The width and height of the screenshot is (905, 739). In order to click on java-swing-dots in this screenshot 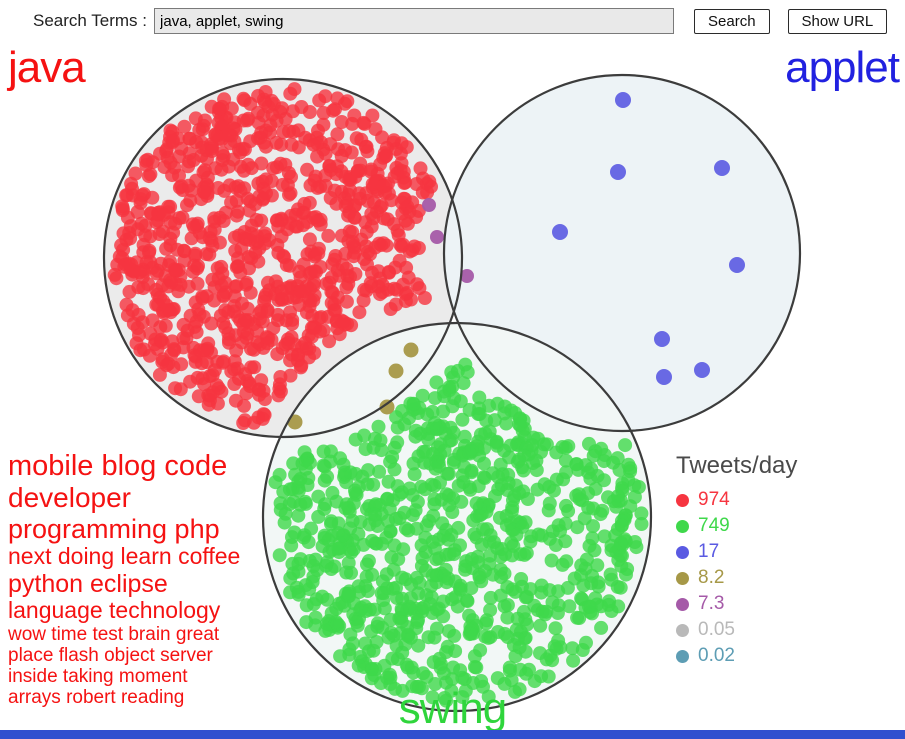, I will do `click(353, 386)`.